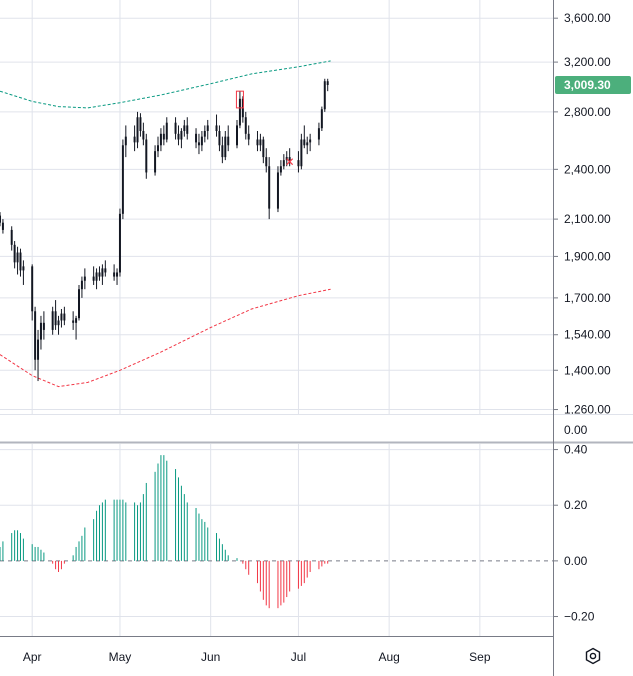  I want to click on last-price-badge-bg, so click(593, 84).